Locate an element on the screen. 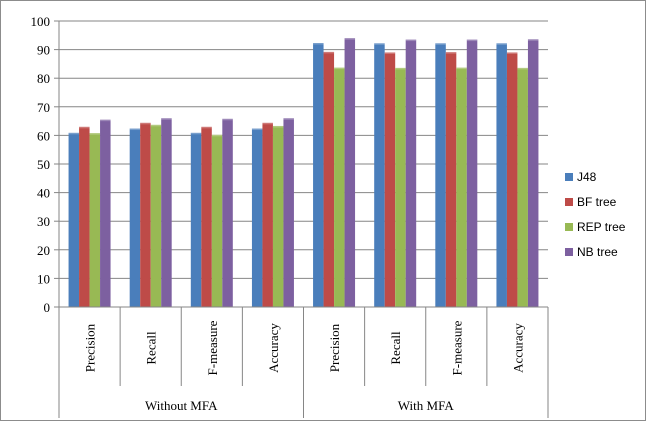 The image size is (646, 421). group-label: With MFA is located at coordinates (426, 405).